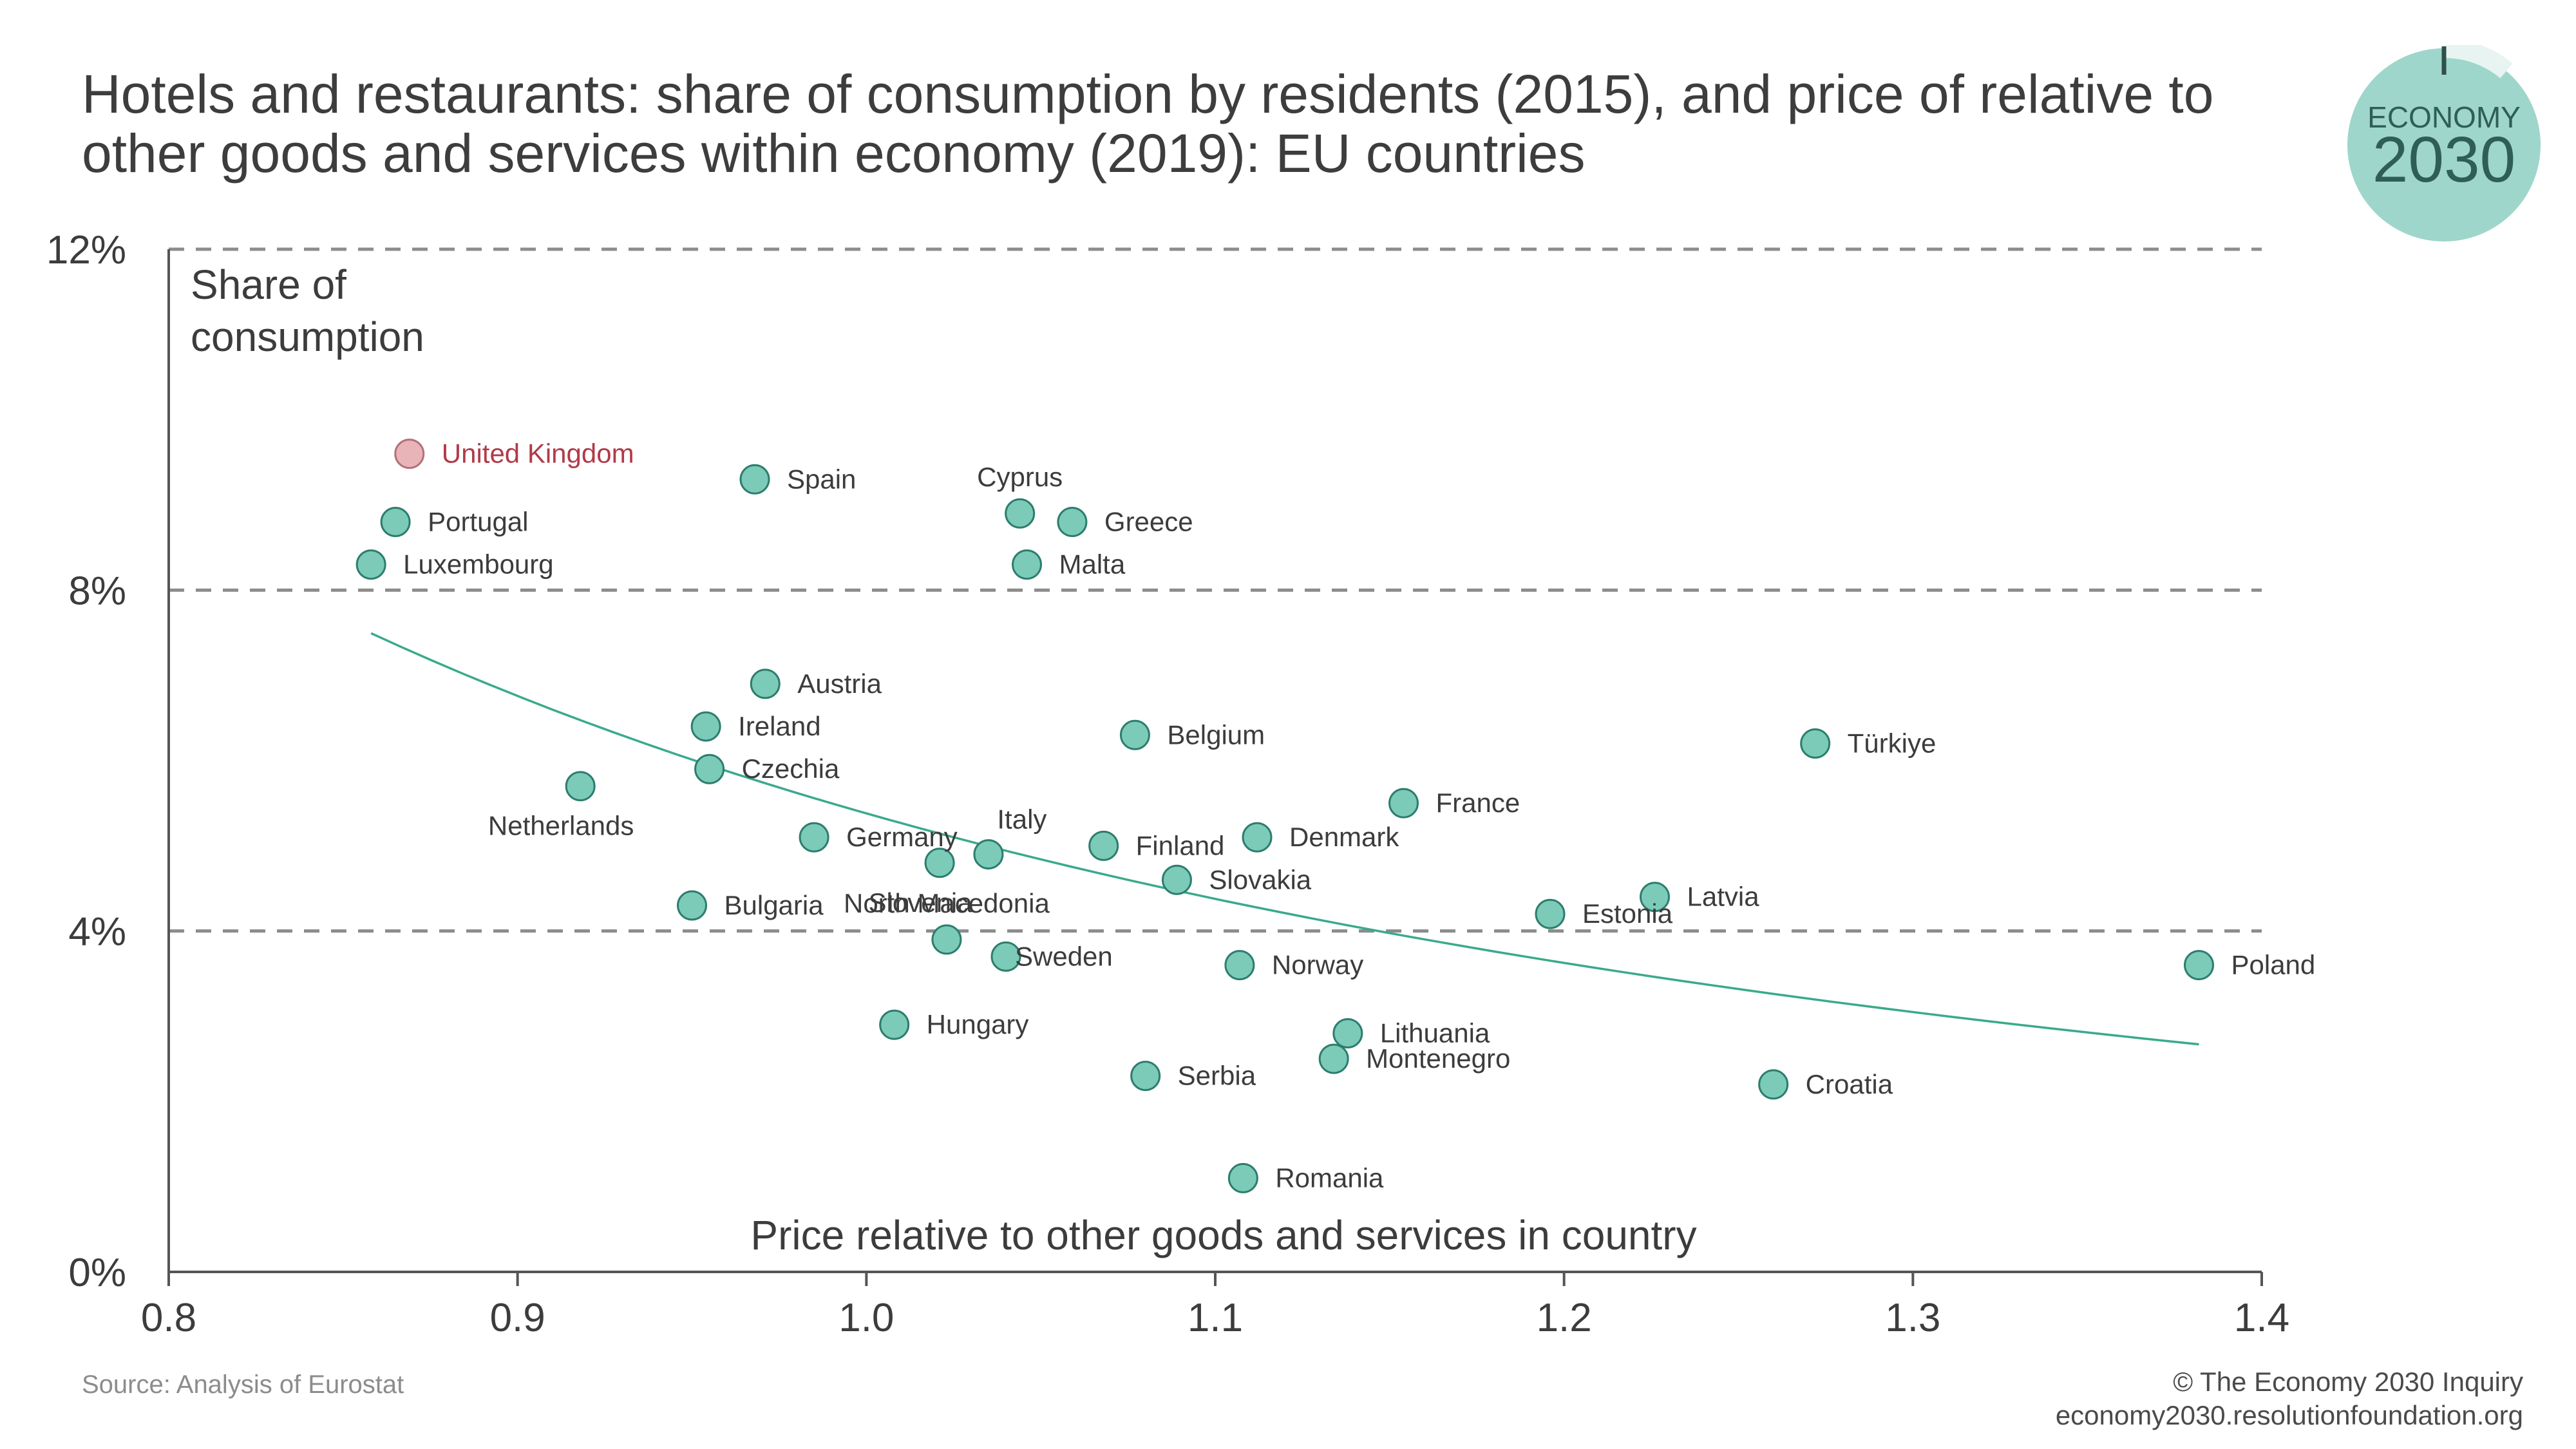 The width and height of the screenshot is (2576, 1449). What do you see at coordinates (1103, 846) in the screenshot?
I see `point-finland` at bounding box center [1103, 846].